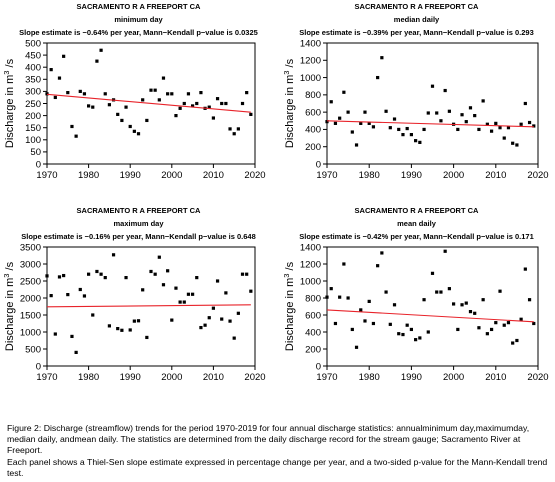 This screenshot has width=555, height=482. What do you see at coordinates (310, 264) in the screenshot?
I see `y-tick-label: 1200` at bounding box center [310, 264].